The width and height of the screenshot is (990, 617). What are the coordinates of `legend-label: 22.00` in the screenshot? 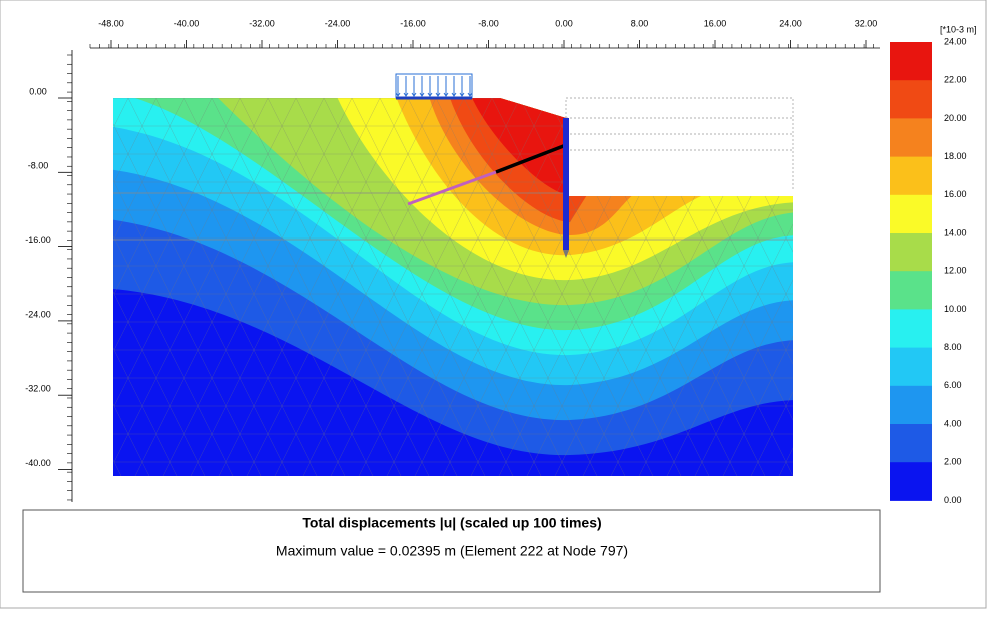 It's located at (955, 80).